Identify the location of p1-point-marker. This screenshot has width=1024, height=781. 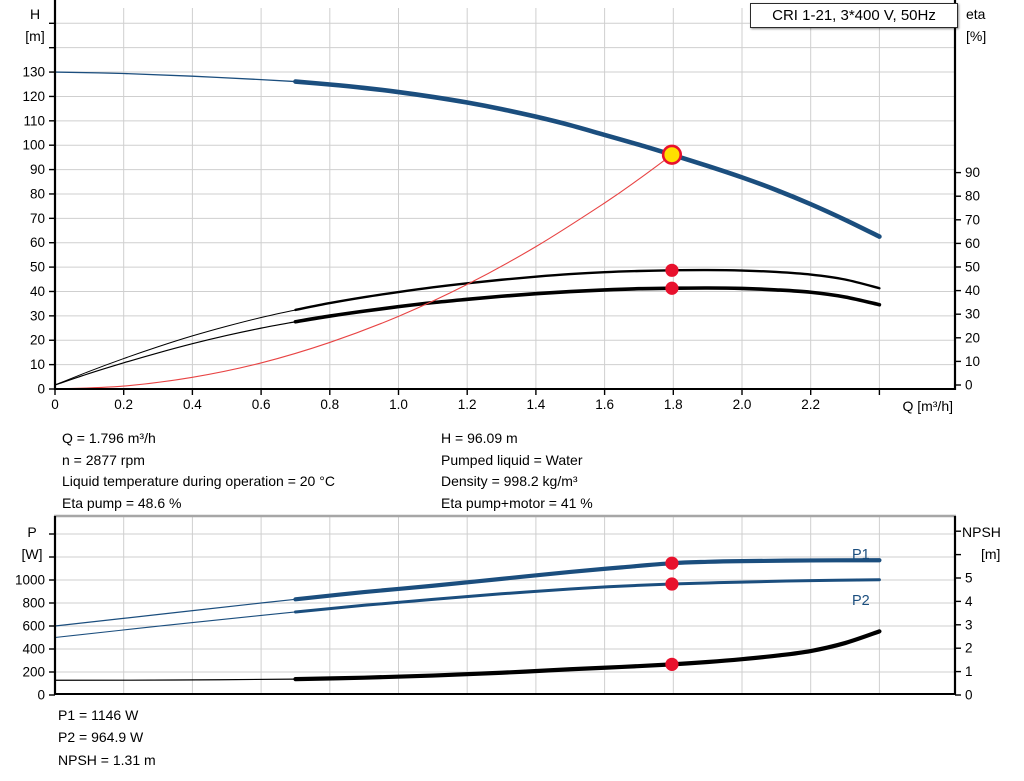
(672, 563).